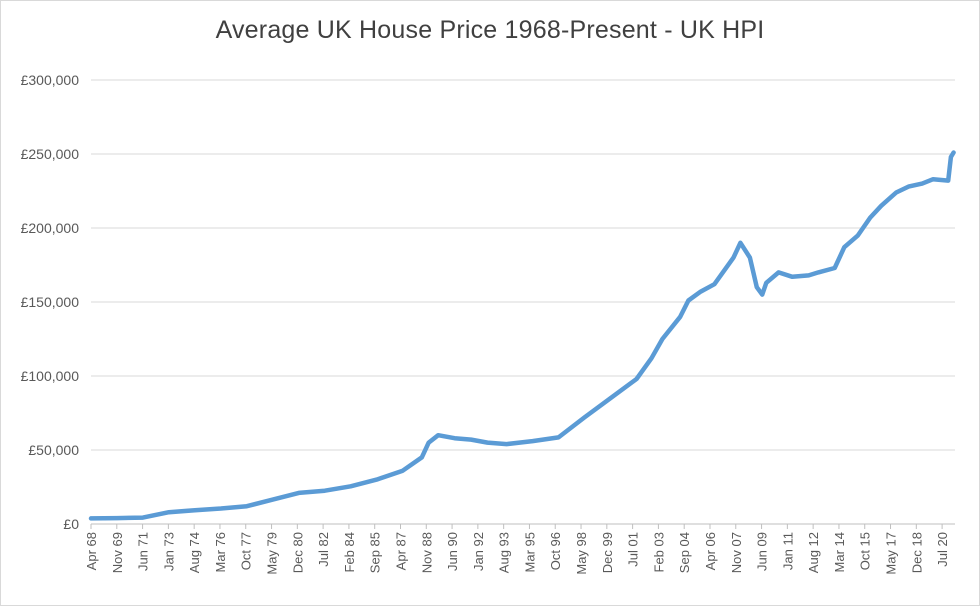 The height and width of the screenshot is (606, 980). I want to click on x-tick-label: Jun 90, so click(452, 551).